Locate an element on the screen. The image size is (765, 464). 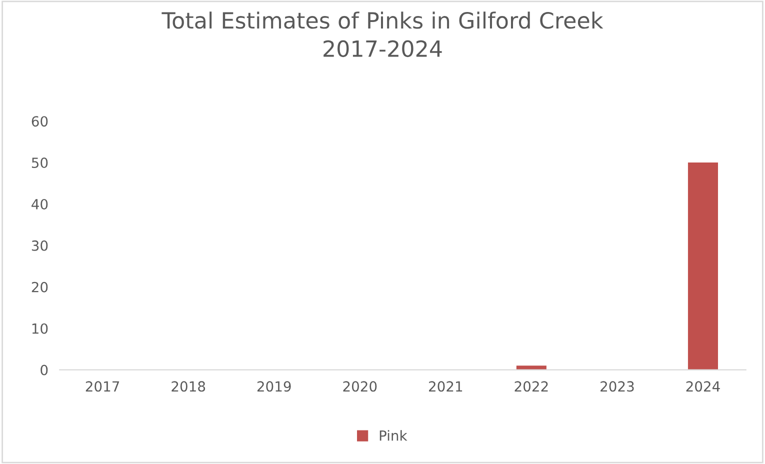
y-tick-label: 0 is located at coordinates (44, 370).